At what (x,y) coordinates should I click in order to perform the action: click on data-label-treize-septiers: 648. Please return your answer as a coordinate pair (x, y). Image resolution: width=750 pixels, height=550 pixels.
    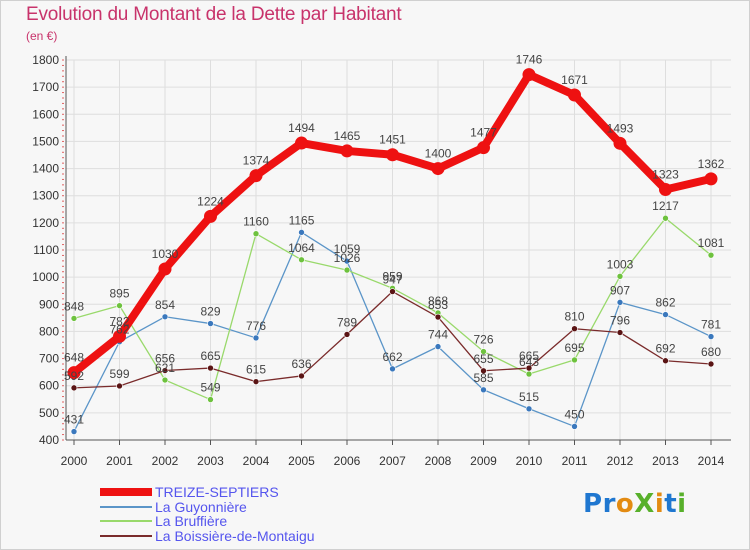
    Looking at the image, I should click on (74, 358).